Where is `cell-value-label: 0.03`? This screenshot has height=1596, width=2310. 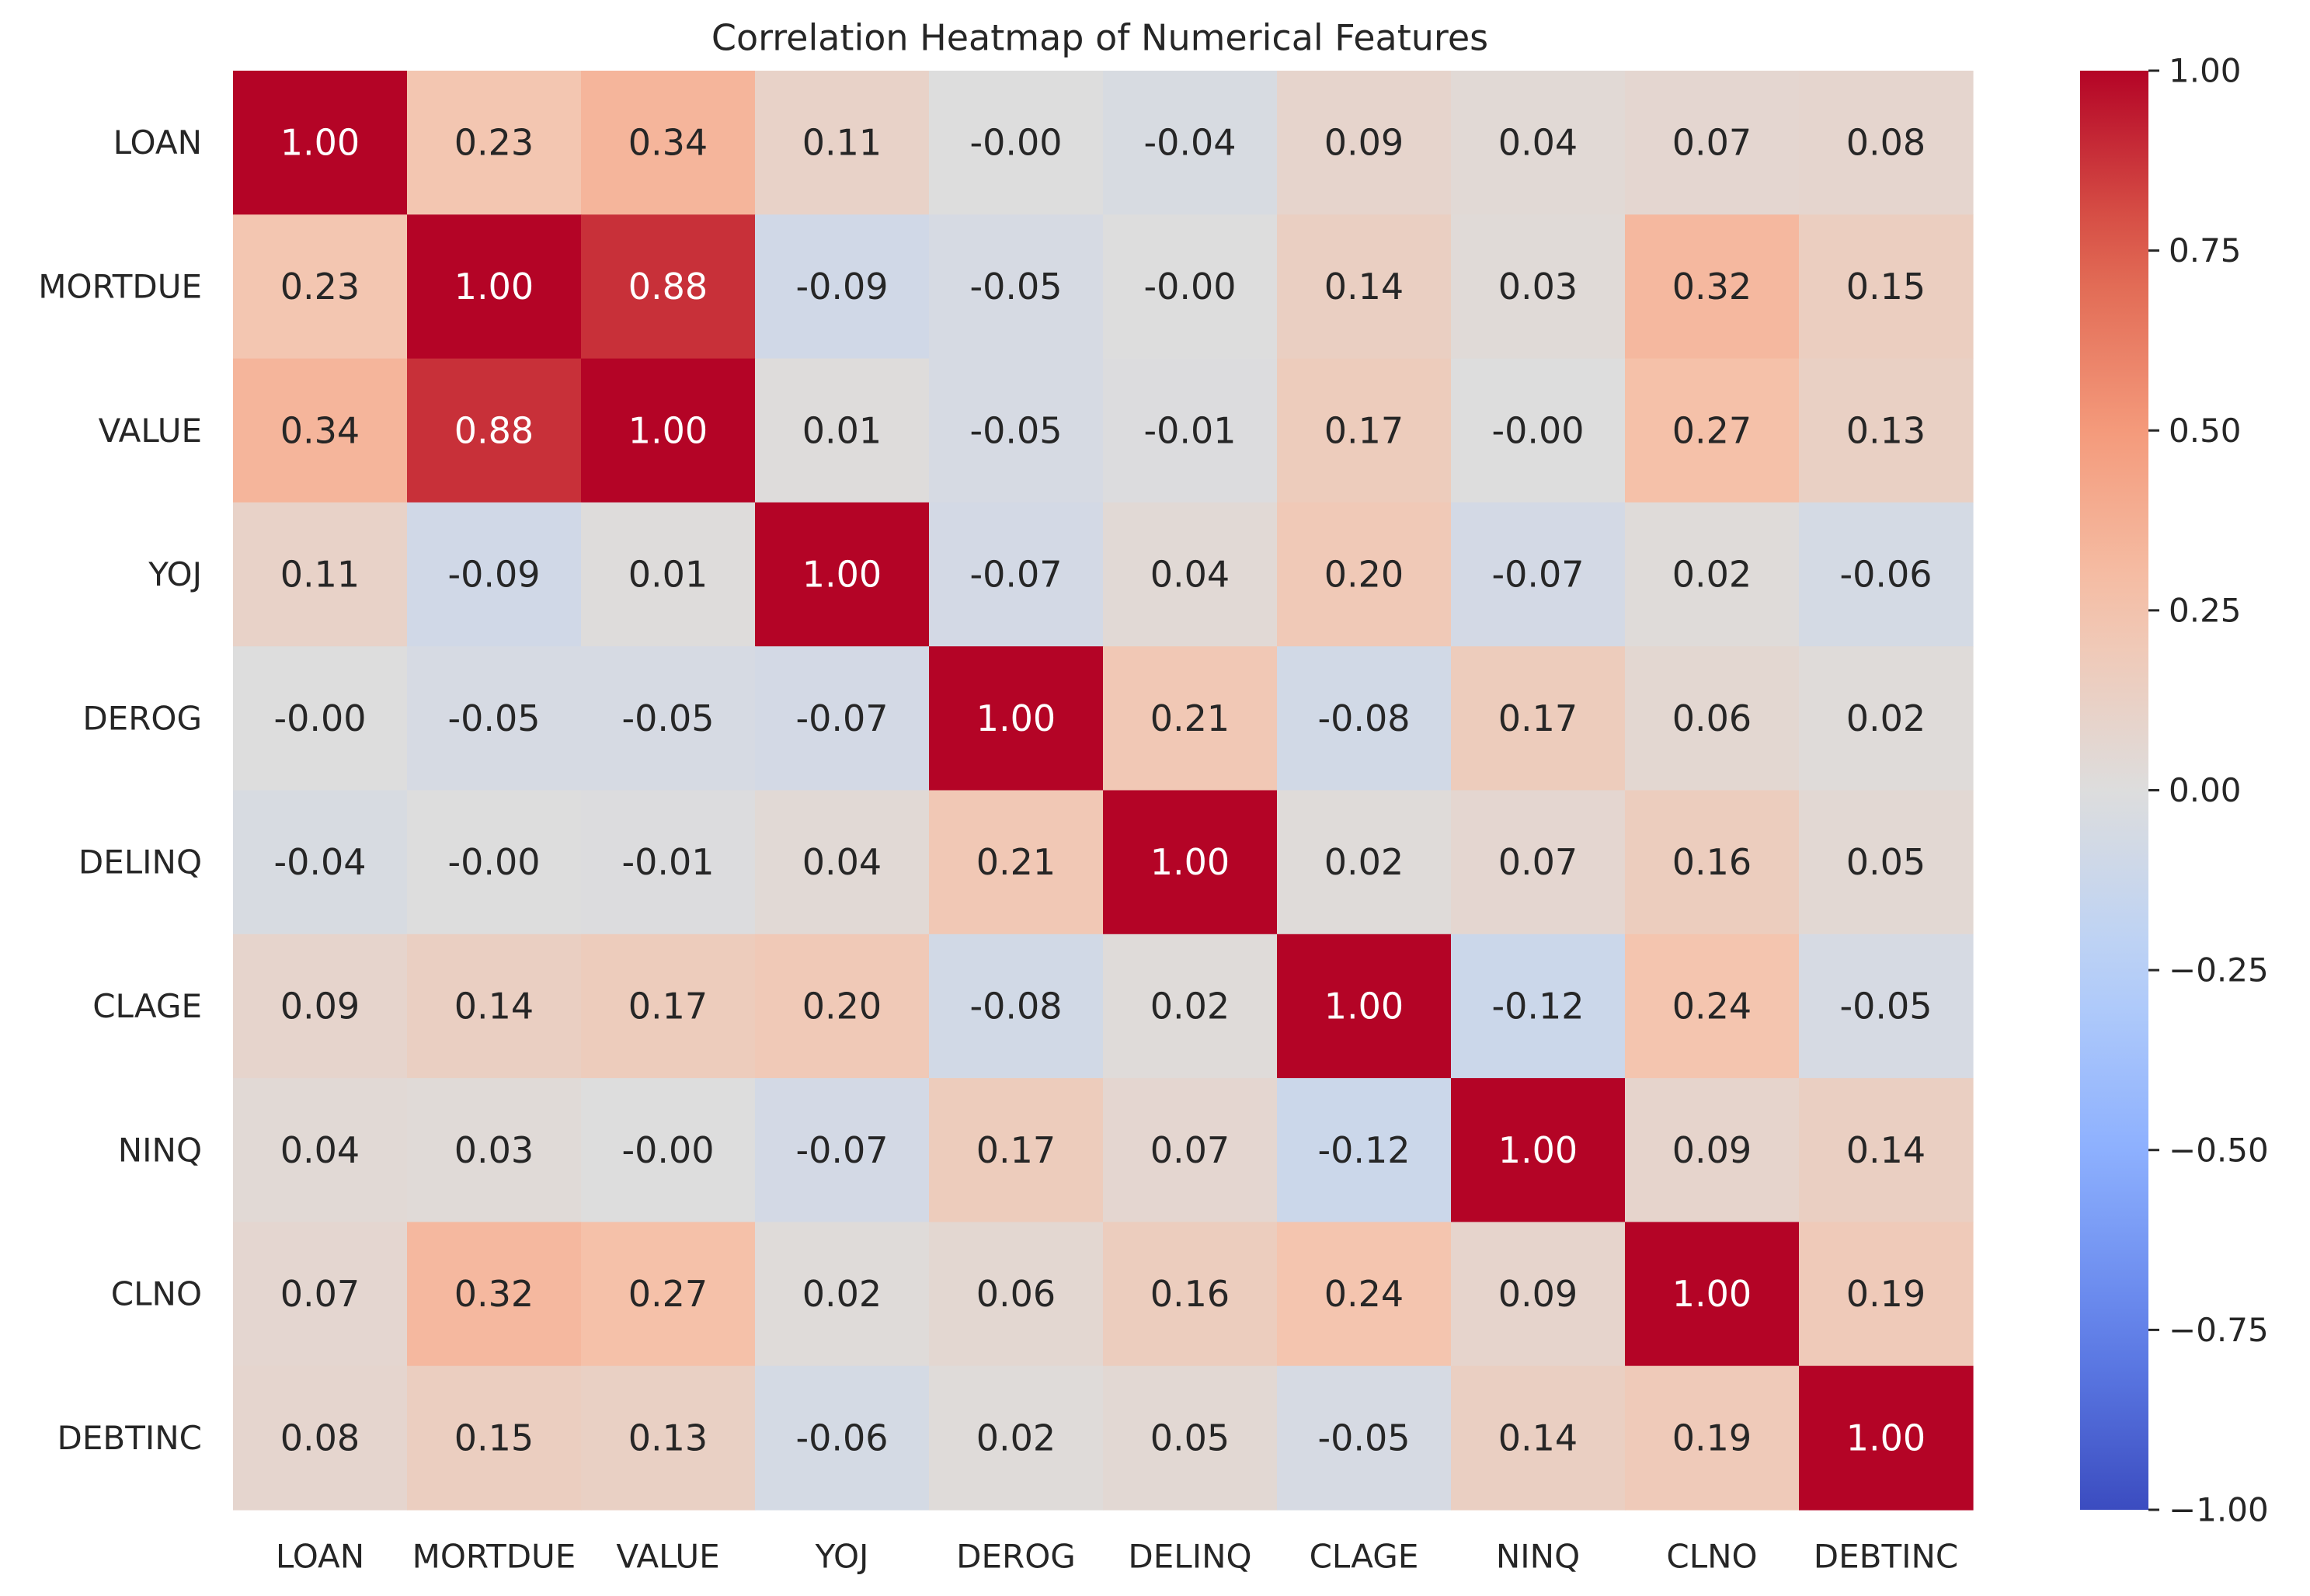
cell-value-label: 0.03 is located at coordinates (1538, 287).